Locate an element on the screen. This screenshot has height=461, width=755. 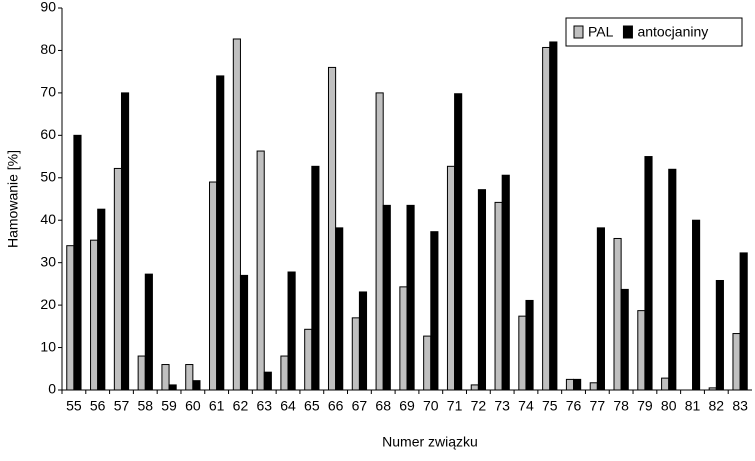
x-tick-label: 75 is located at coordinates (550, 406).